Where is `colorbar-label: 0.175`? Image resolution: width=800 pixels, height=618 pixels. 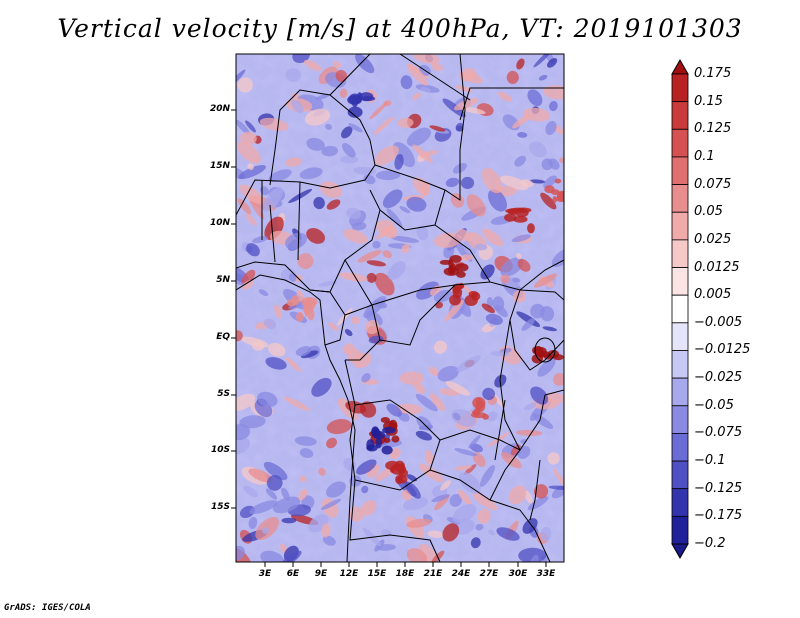 colorbar-label: 0.175 is located at coordinates (713, 73).